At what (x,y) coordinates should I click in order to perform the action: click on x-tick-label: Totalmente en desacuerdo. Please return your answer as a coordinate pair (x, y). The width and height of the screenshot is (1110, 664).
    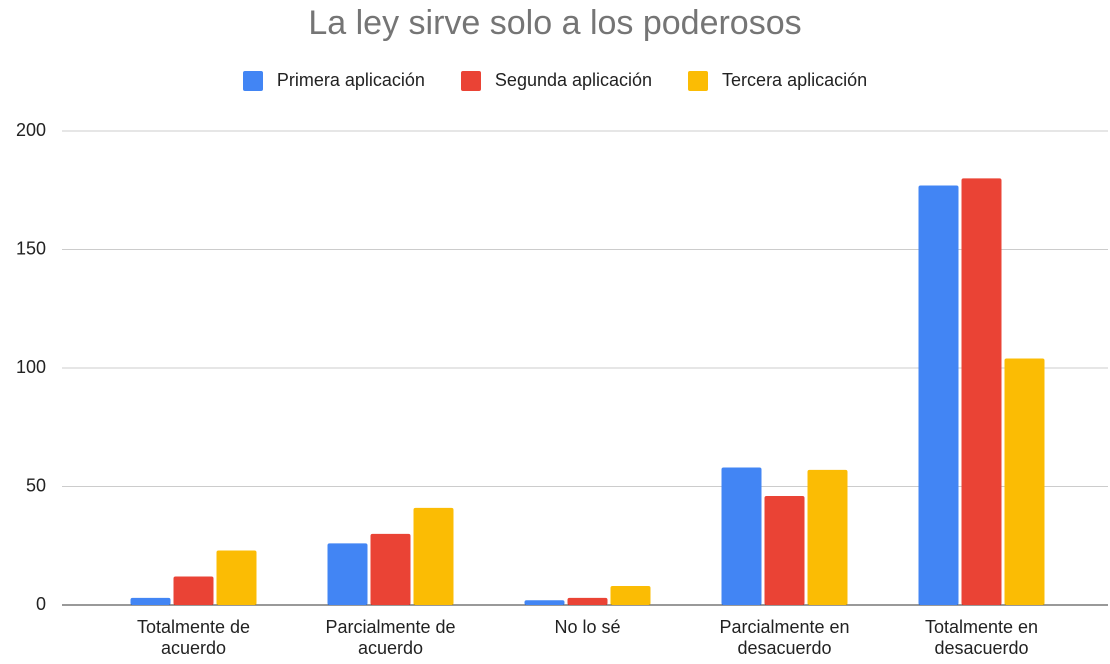
    Looking at the image, I should click on (981, 637).